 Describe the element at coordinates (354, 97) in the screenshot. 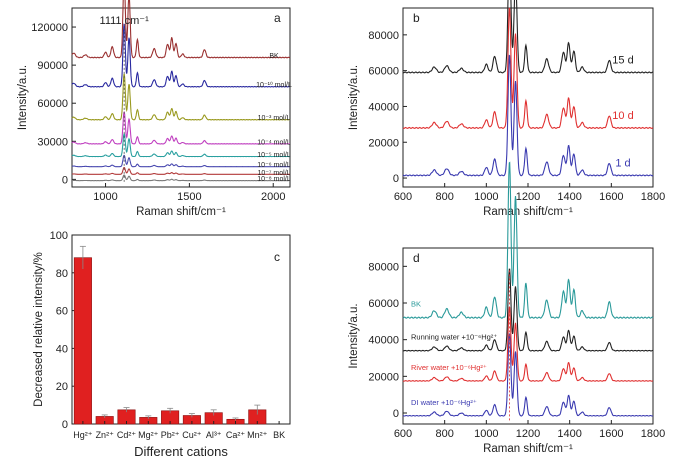

I see `panel-b-ylabel: Intensity/a.u.` at that location.